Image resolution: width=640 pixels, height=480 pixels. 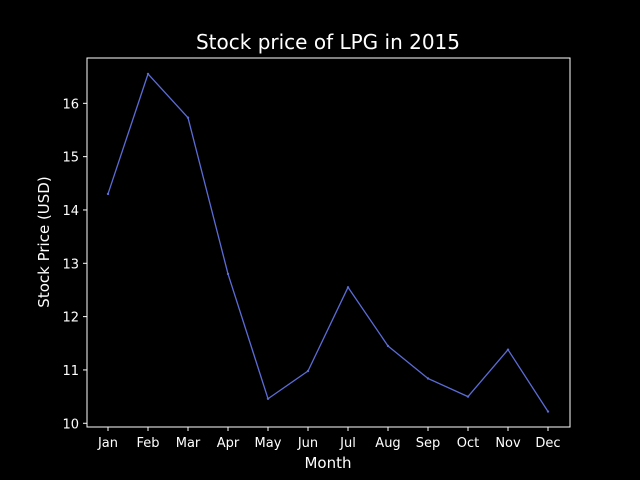 I want to click on x-tick-label: Oct, so click(x=468, y=443).